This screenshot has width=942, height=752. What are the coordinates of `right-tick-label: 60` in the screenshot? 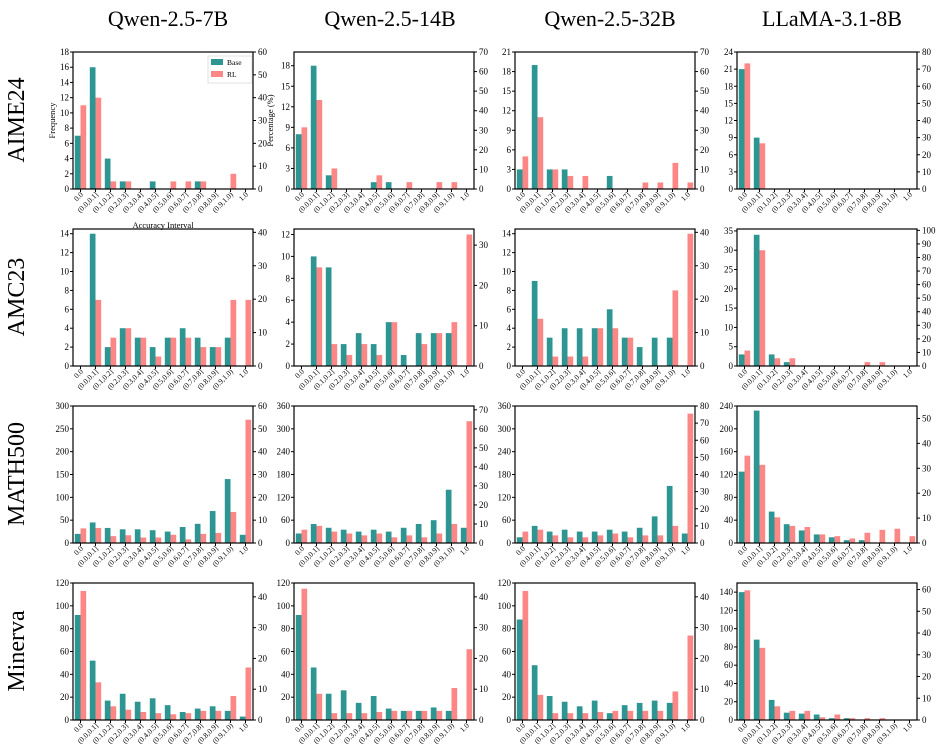 It's located at (927, 285).